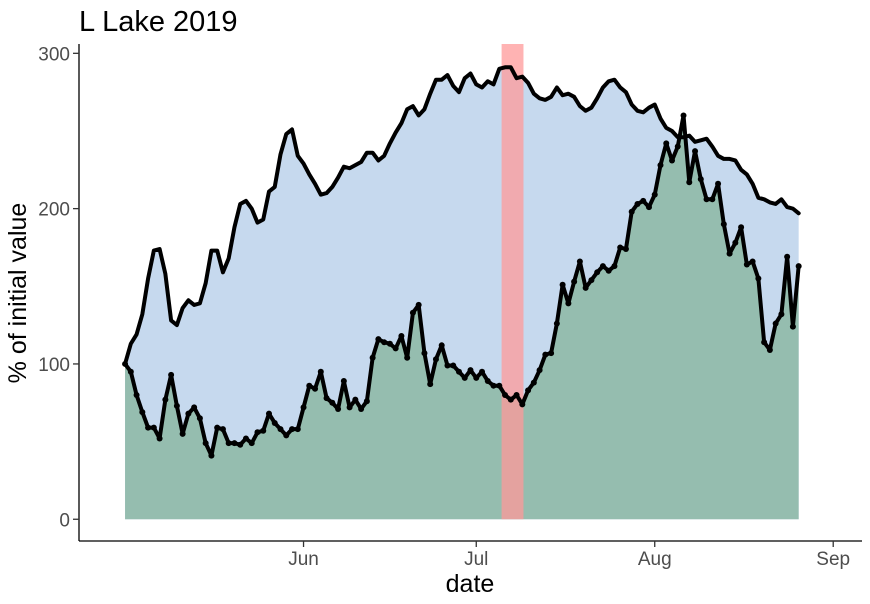  I want to click on x-tick-label-jul: Jul, so click(476, 559).